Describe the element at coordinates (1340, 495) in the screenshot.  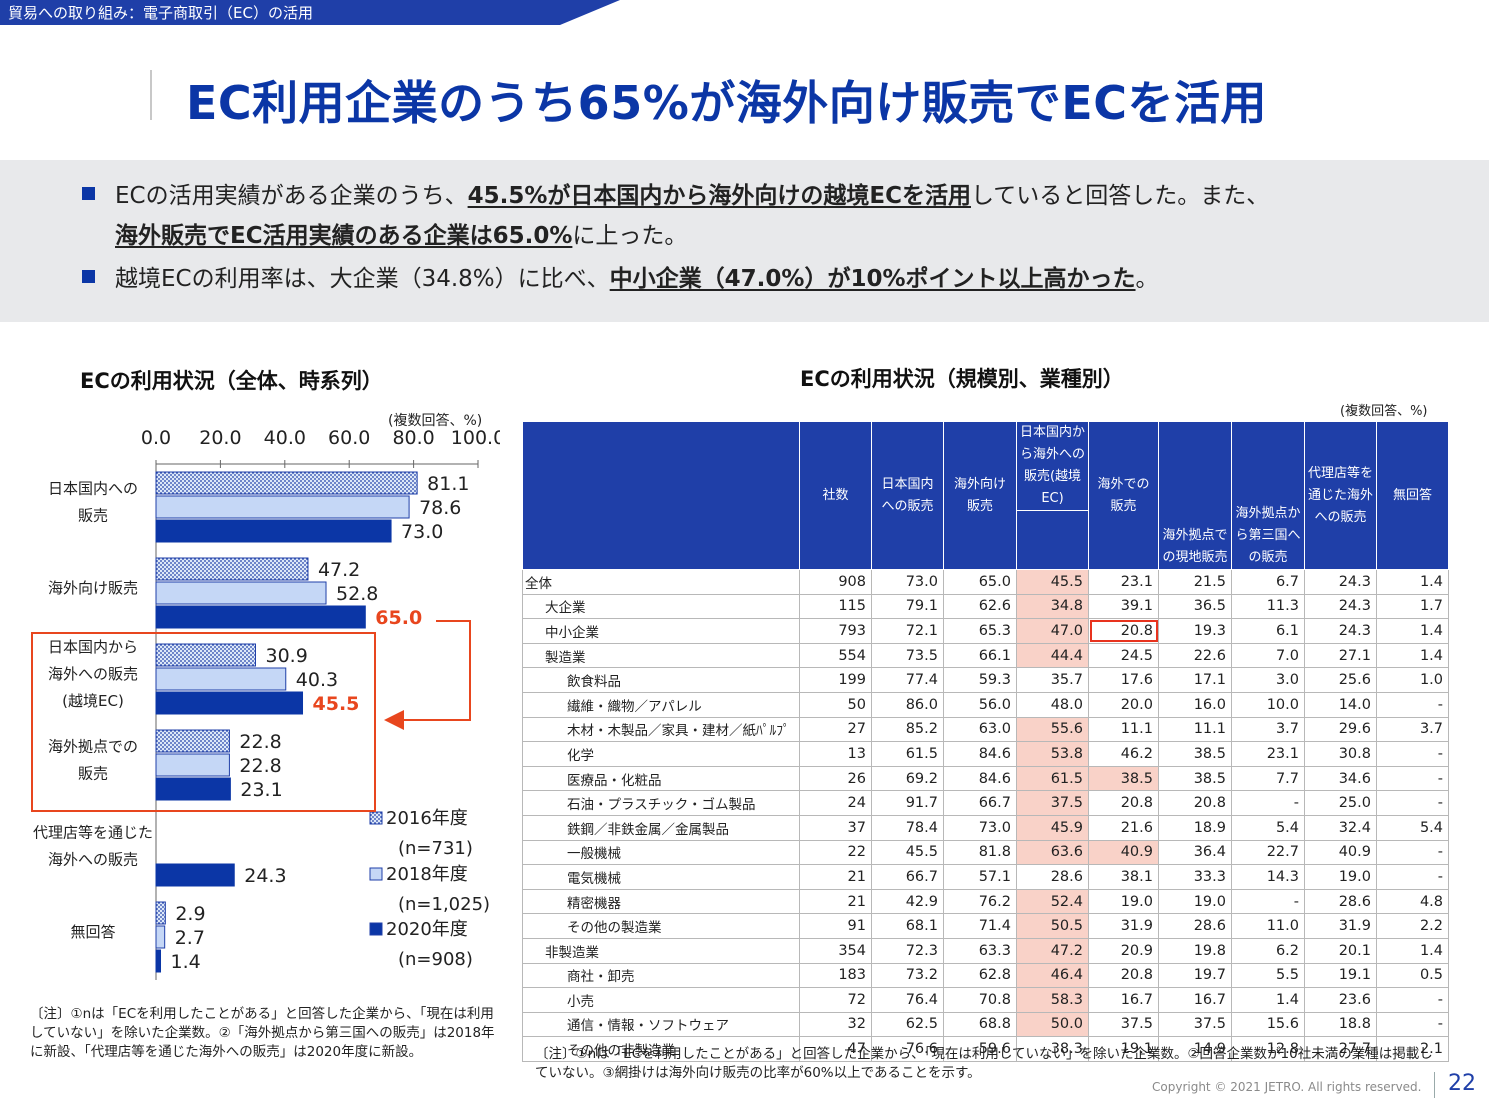
I see `table-header-text: 代理店等を通じた海外への販売` at that location.